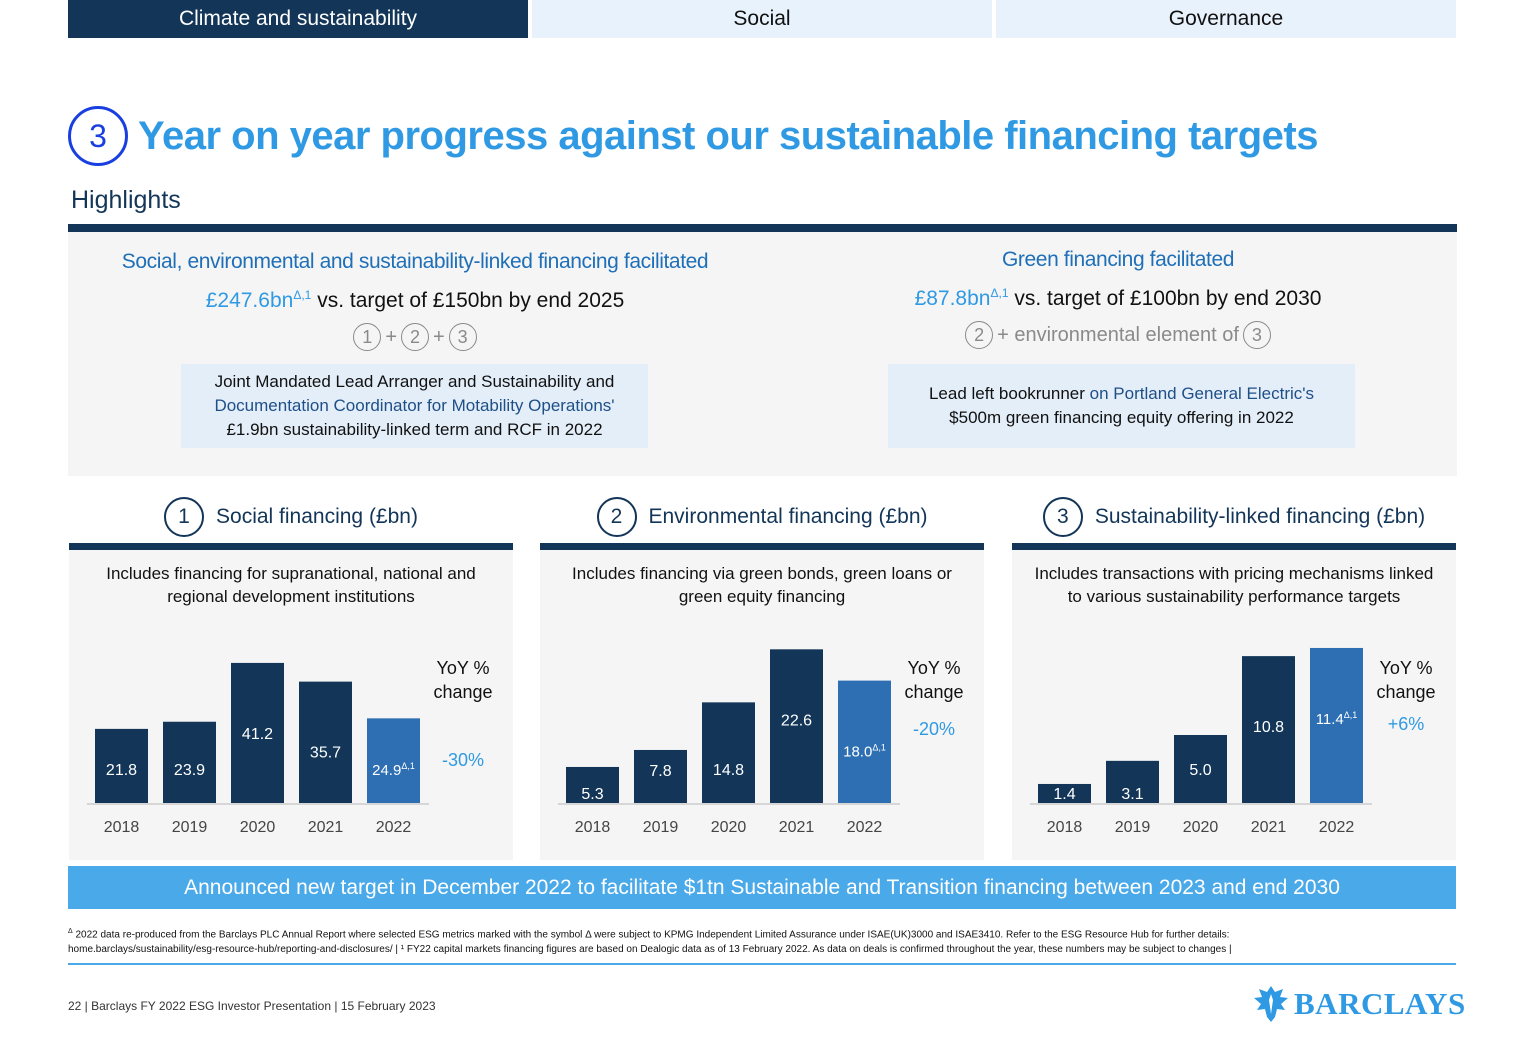  Describe the element at coordinates (1406, 724) in the screenshot. I see `yoy-change-value: +6%` at that location.